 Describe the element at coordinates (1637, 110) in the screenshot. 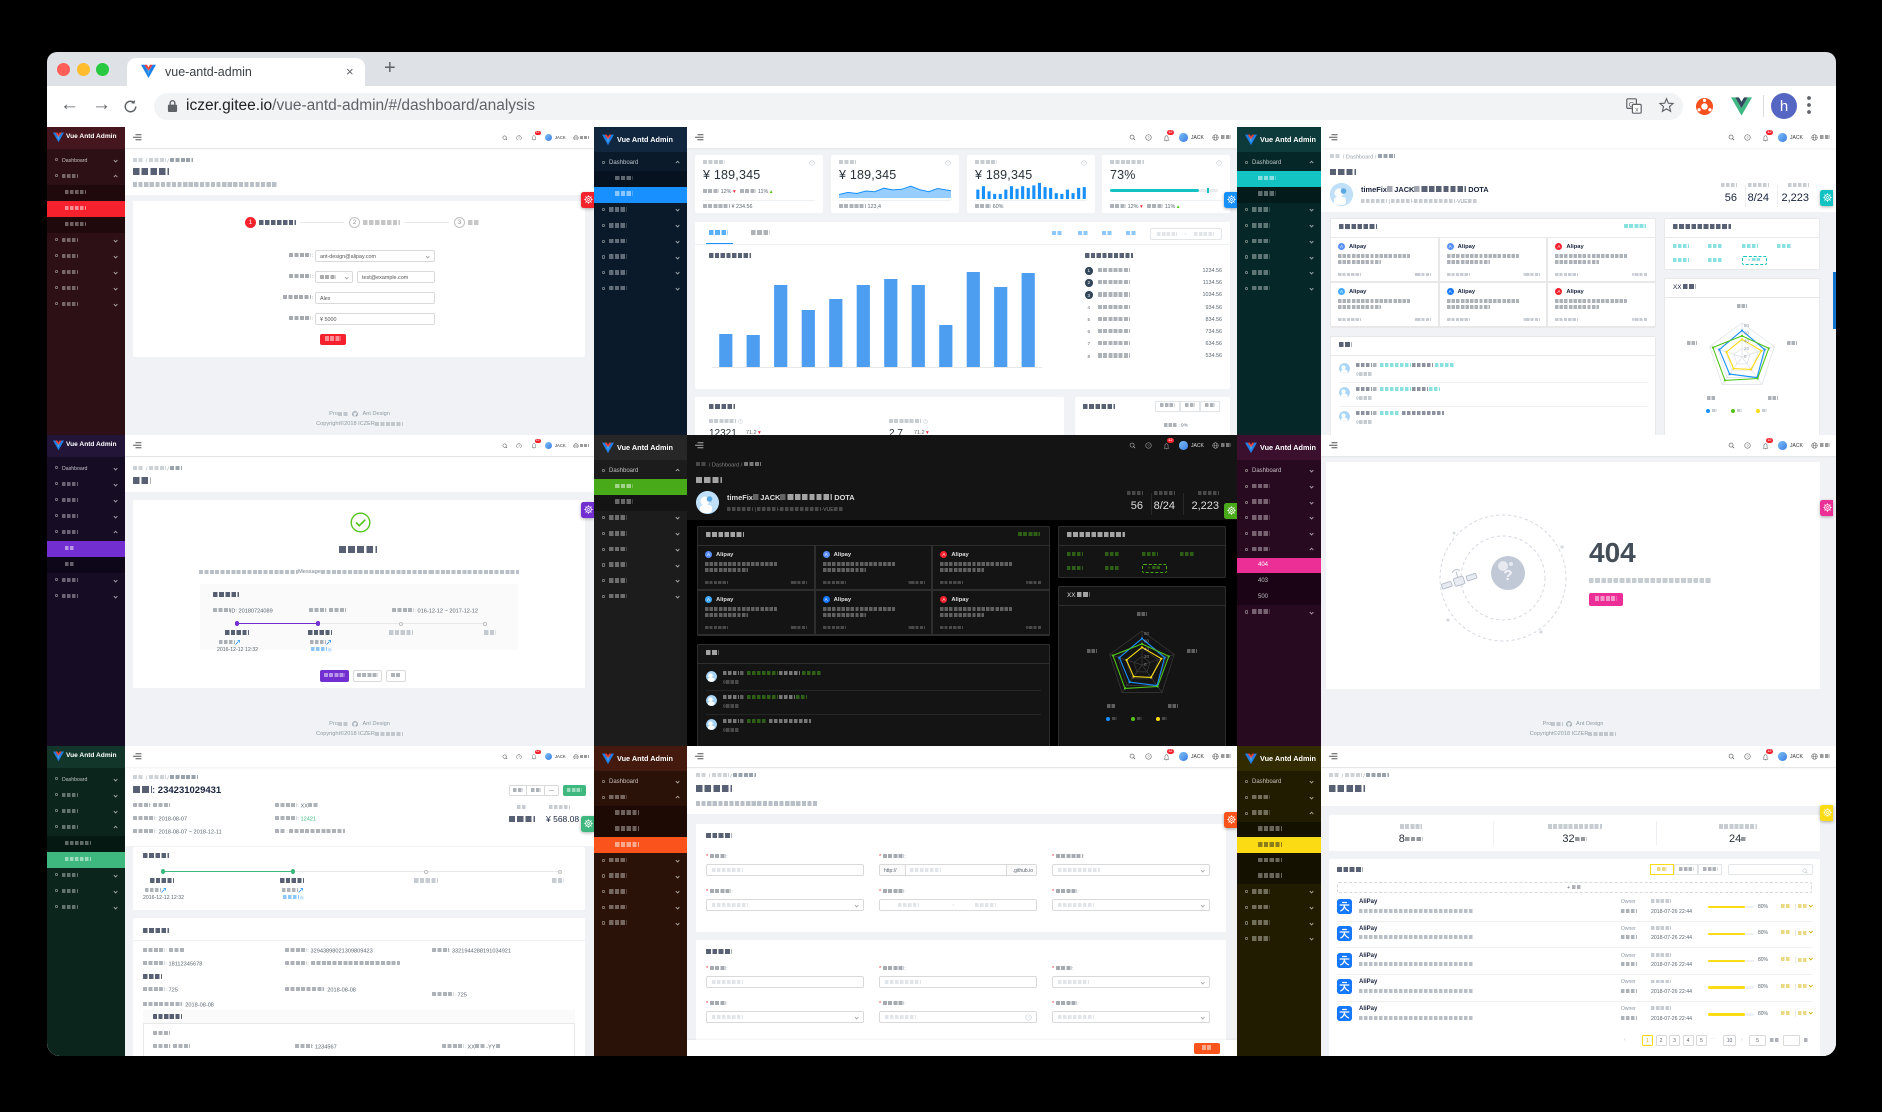

I see `svg-text: x` at that location.